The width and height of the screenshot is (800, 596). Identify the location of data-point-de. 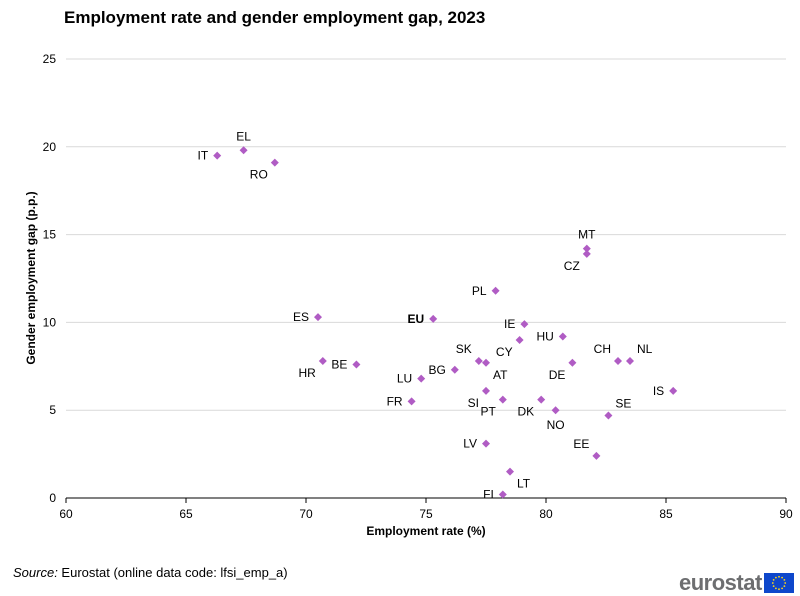
(572, 362).